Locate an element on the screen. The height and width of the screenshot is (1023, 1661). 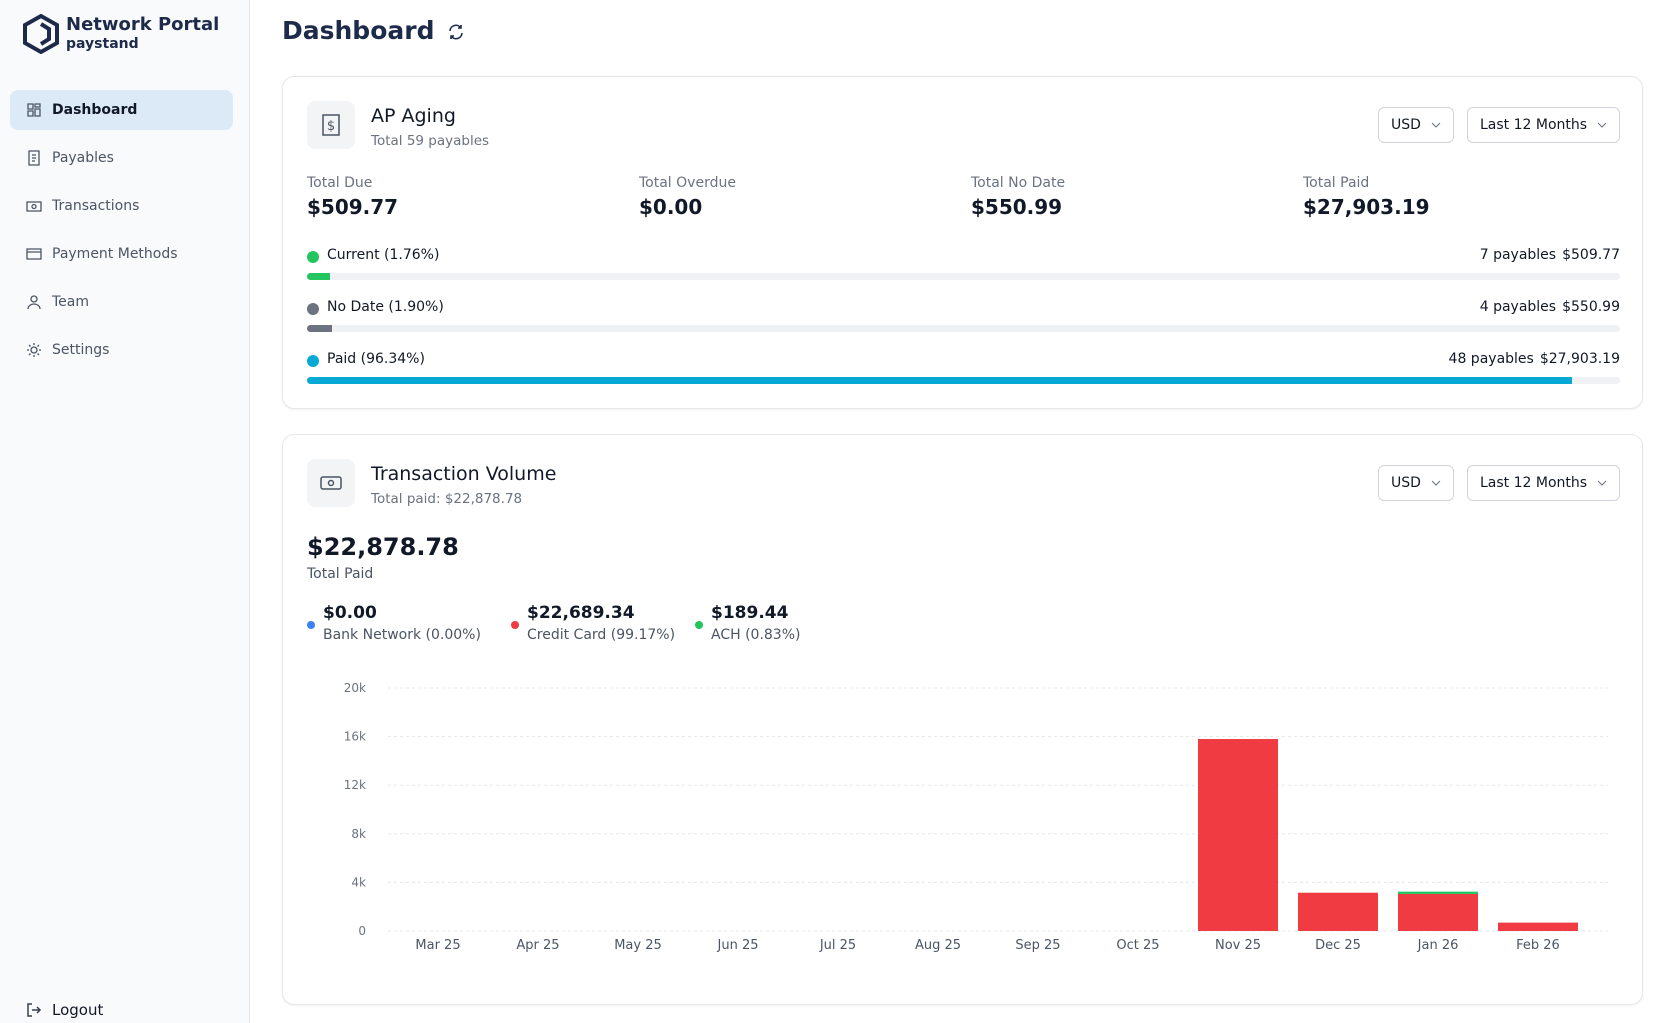
stat-label: Total Due is located at coordinates (340, 183).